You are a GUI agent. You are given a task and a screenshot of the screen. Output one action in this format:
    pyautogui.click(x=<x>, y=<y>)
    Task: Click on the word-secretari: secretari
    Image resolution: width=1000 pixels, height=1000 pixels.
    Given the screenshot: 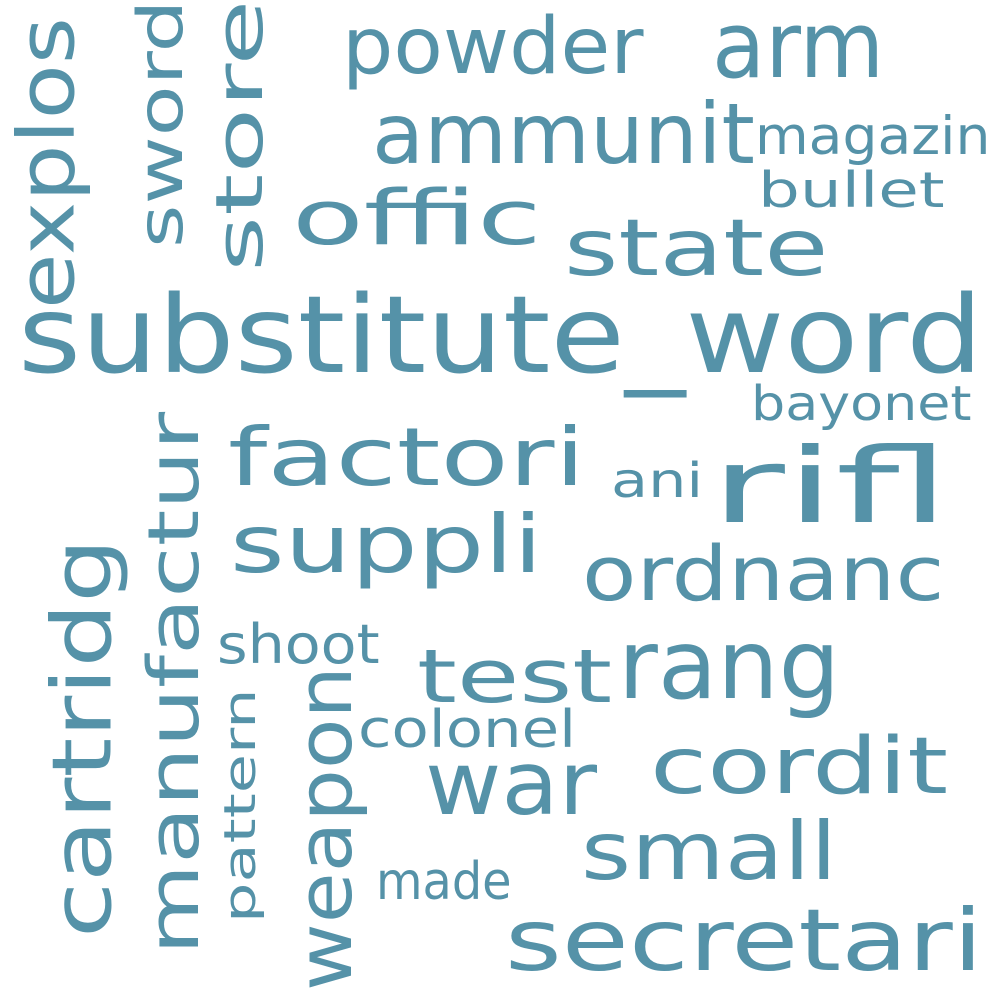 What is the action you would take?
    pyautogui.click(x=744, y=941)
    